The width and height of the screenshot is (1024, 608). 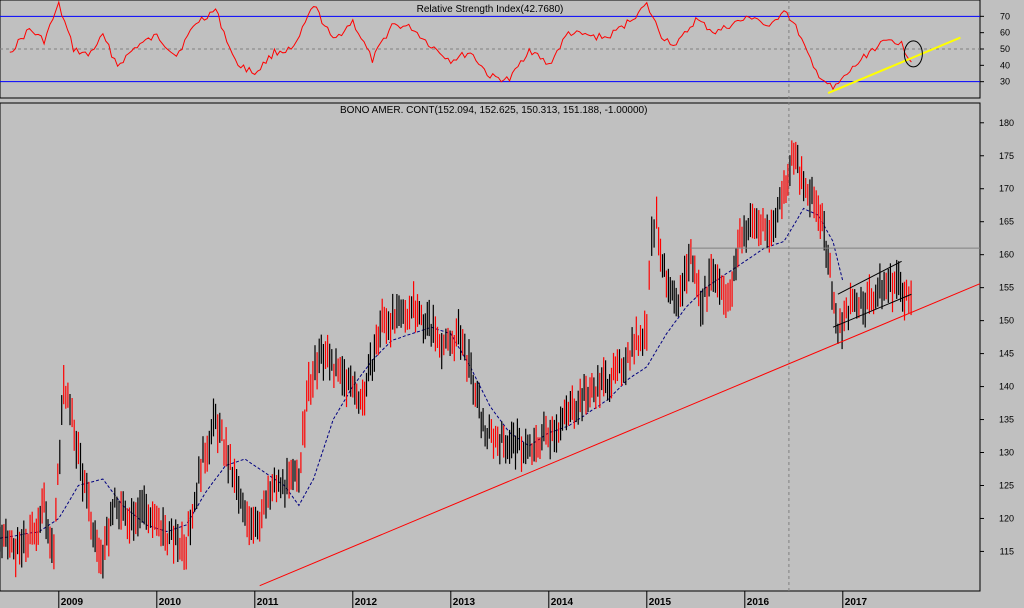 What do you see at coordinates (562, 602) in the screenshot?
I see `x-tick-label: 2014` at bounding box center [562, 602].